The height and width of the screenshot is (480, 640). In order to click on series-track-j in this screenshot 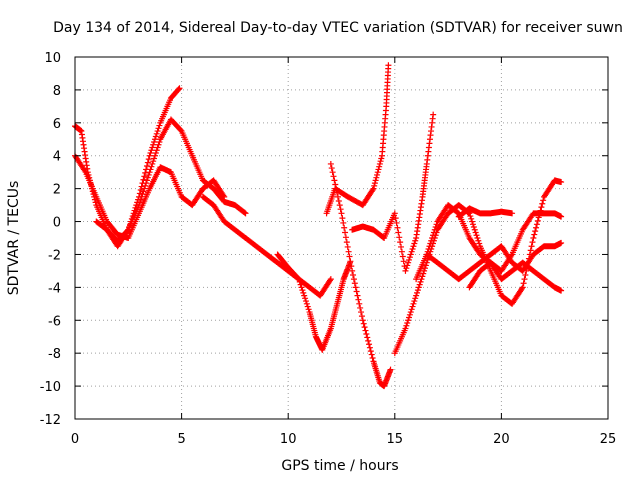, I will do `click(489, 242)`.